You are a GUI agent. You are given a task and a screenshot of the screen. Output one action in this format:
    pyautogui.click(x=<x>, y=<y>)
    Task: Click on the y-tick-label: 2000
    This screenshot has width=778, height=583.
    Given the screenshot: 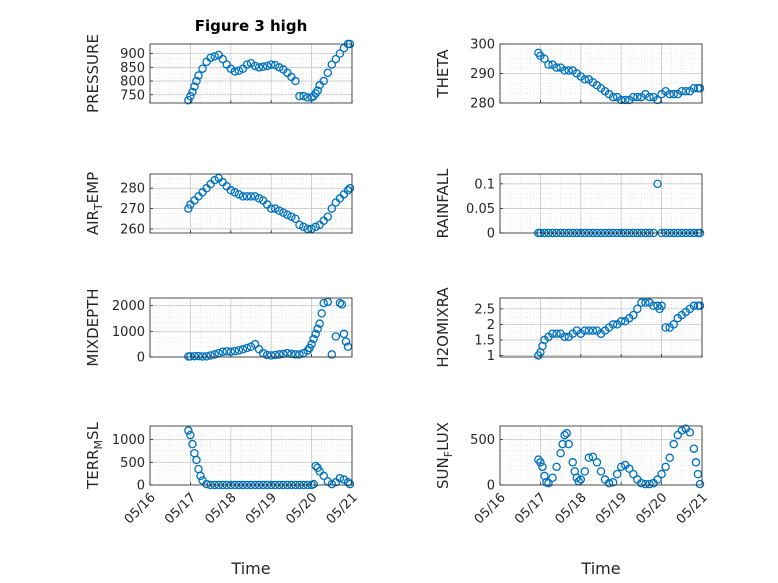 What is the action you would take?
    pyautogui.click(x=128, y=306)
    